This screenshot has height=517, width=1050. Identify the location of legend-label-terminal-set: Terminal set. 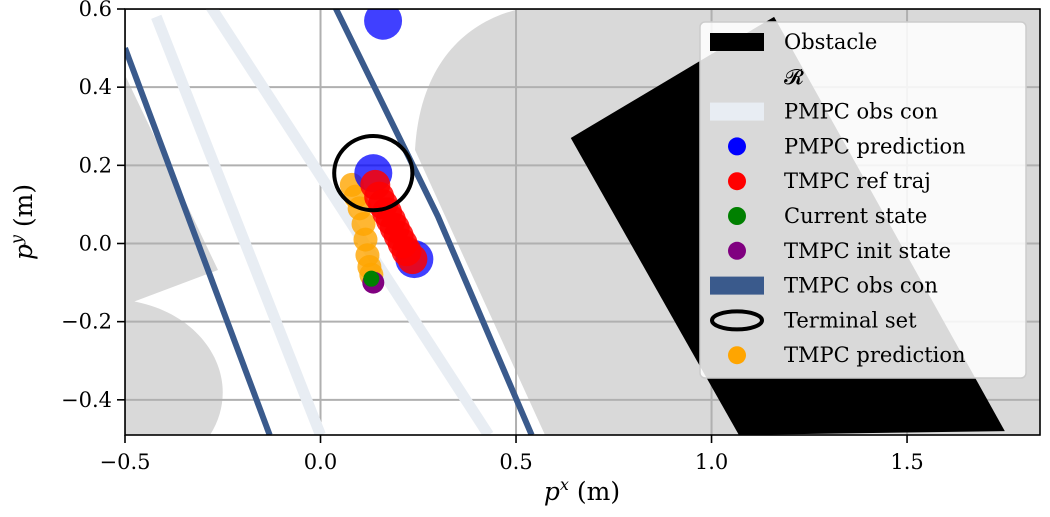
(850, 320).